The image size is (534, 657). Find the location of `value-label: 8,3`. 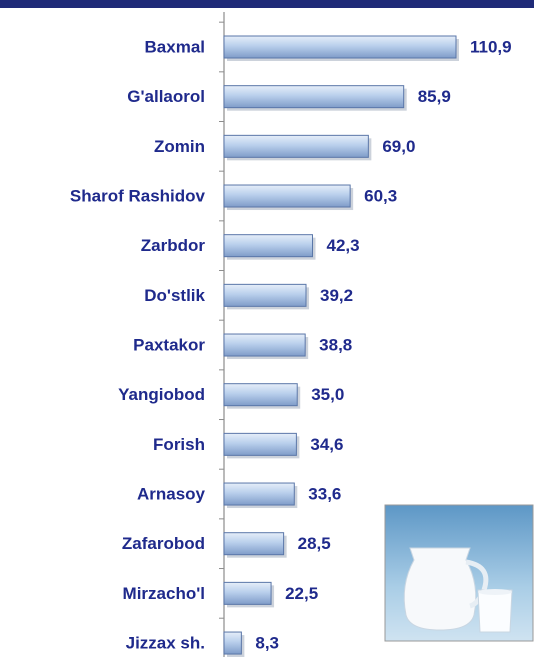

value-label: 8,3 is located at coordinates (267, 643).